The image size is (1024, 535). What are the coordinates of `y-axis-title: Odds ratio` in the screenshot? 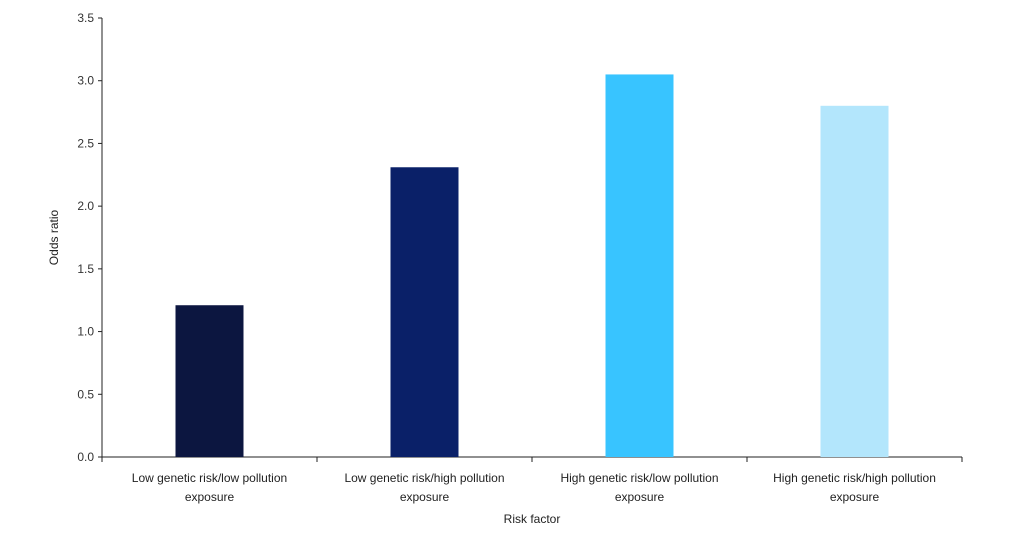 It's located at (54, 237).